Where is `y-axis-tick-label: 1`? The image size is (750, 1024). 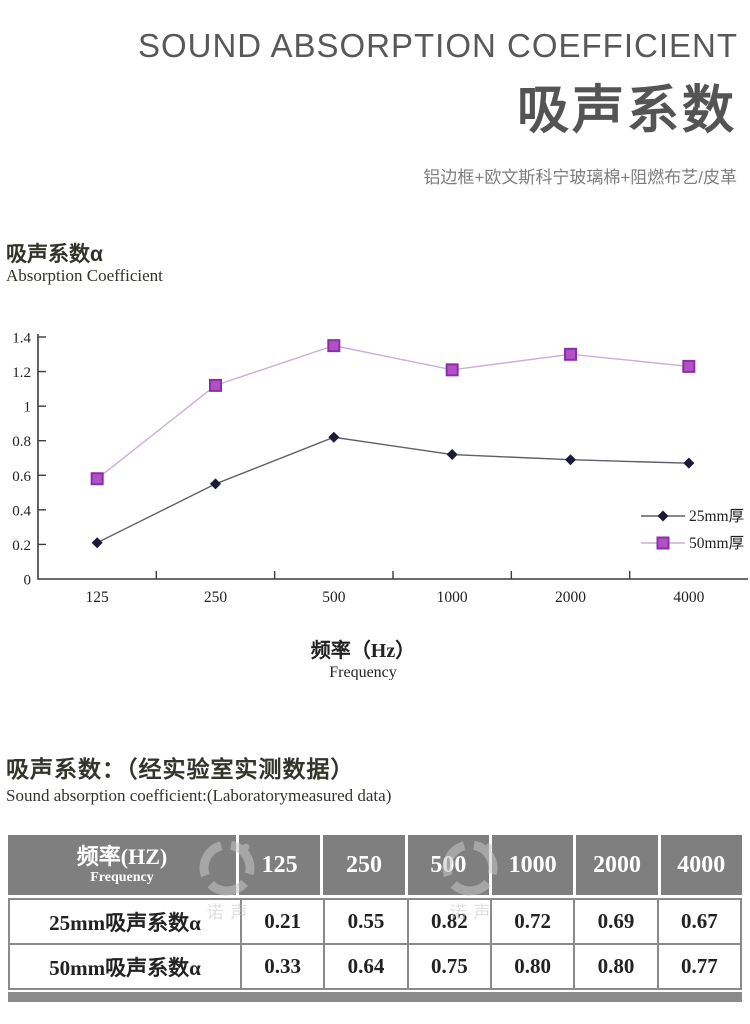
y-axis-tick-label: 1 is located at coordinates (28, 408).